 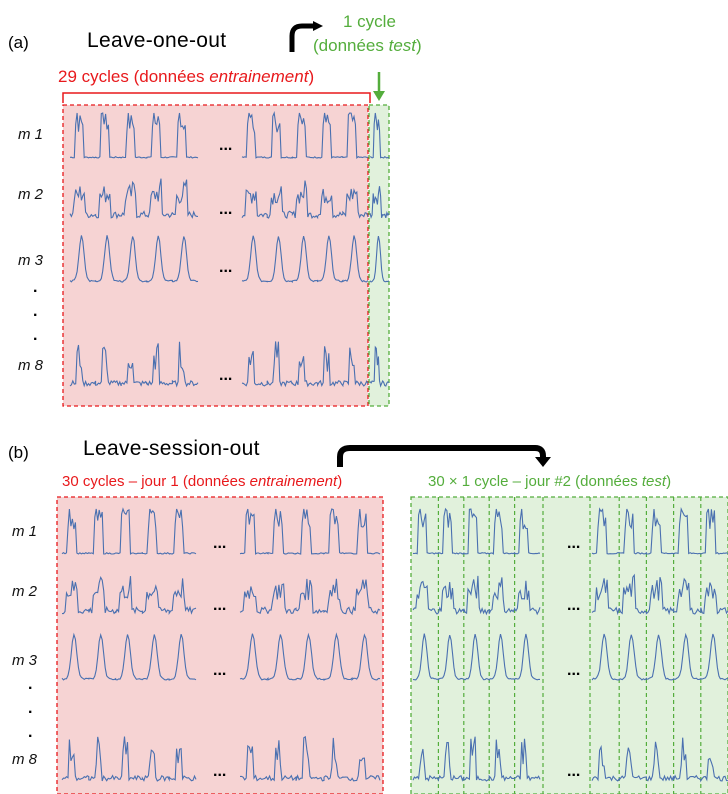 What do you see at coordinates (306, 36) in the screenshot?
I see `panel-a-test-arrow` at bounding box center [306, 36].